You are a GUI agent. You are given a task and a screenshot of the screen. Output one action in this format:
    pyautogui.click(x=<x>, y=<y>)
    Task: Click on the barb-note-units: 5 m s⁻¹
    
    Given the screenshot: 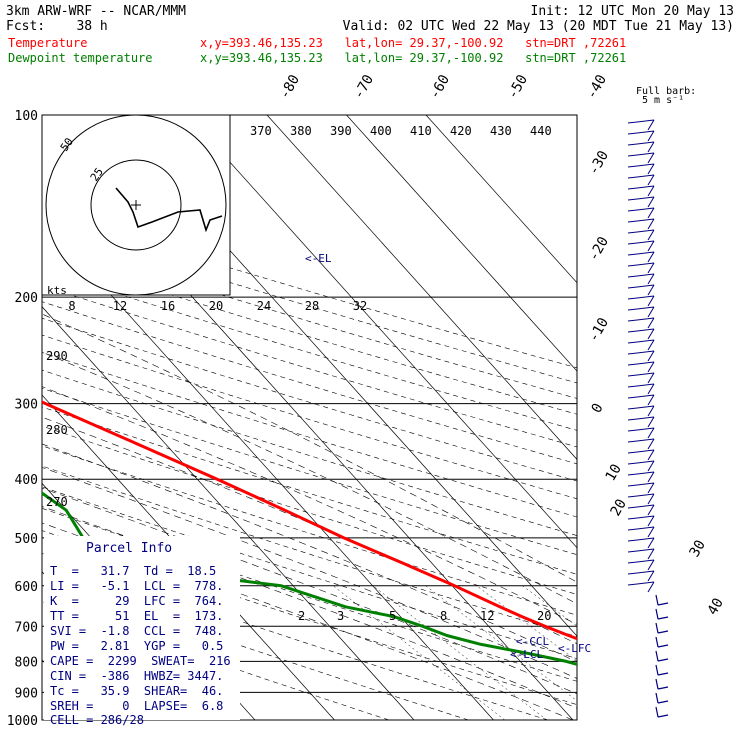 What is the action you would take?
    pyautogui.click(x=663, y=100)
    